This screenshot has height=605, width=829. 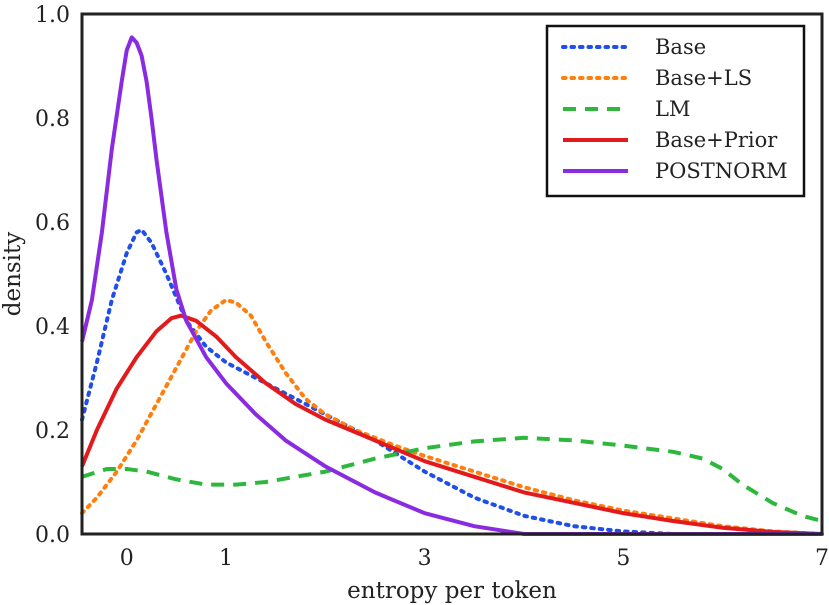 I want to click on legend-label: Base+LS, so click(x=703, y=78).